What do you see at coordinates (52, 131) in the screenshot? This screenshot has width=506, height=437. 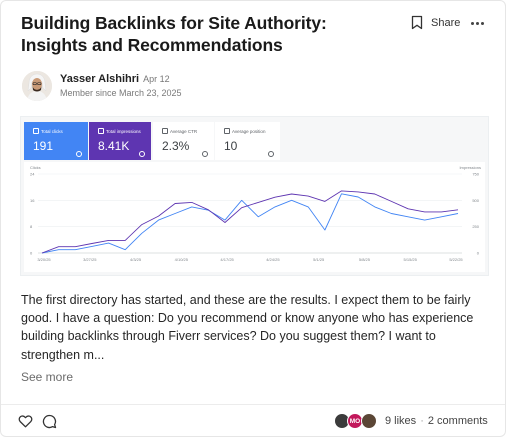 I see `metric-label: Total clicks` at bounding box center [52, 131].